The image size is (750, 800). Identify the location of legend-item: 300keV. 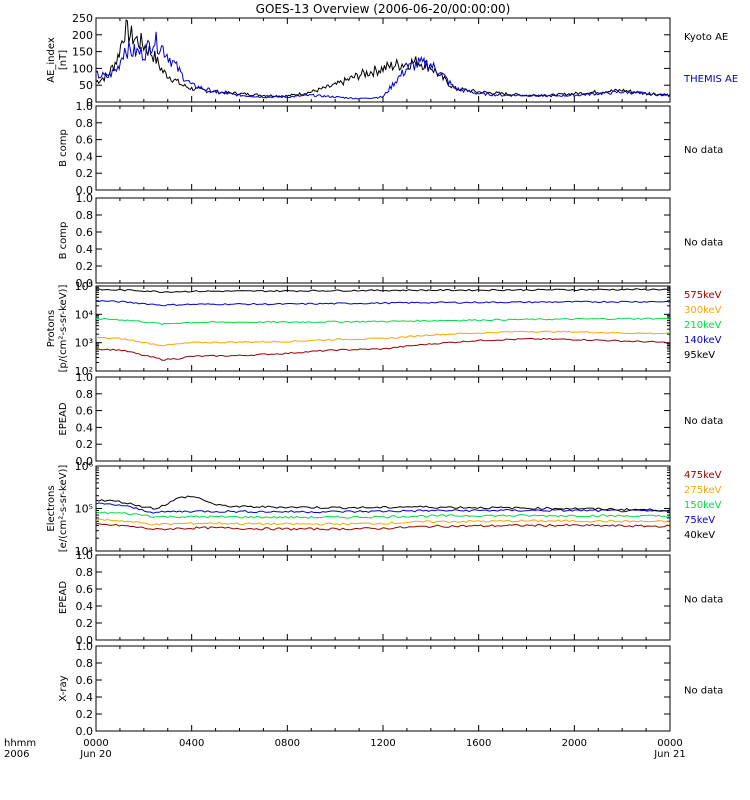
(703, 310).